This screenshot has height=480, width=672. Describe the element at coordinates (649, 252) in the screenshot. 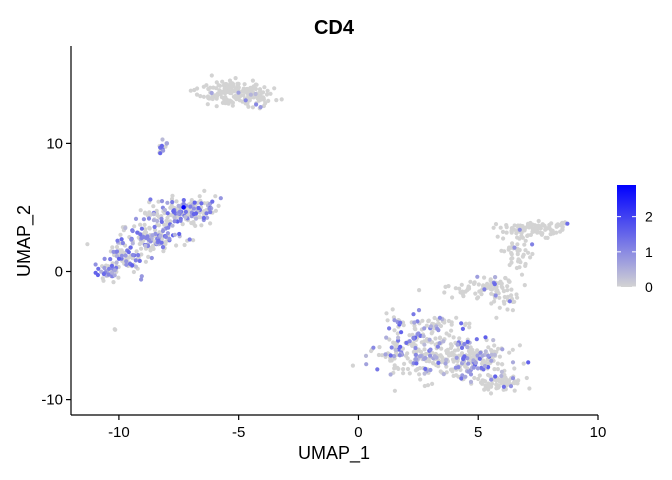

I see `color-legend-label: 1` at that location.